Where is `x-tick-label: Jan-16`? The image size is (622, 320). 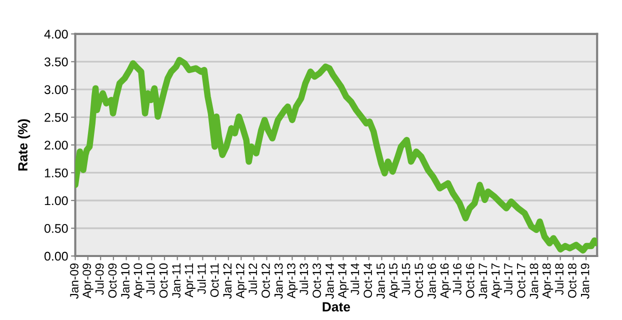
x-tick-label: Jan-16 is located at coordinates (432, 281).